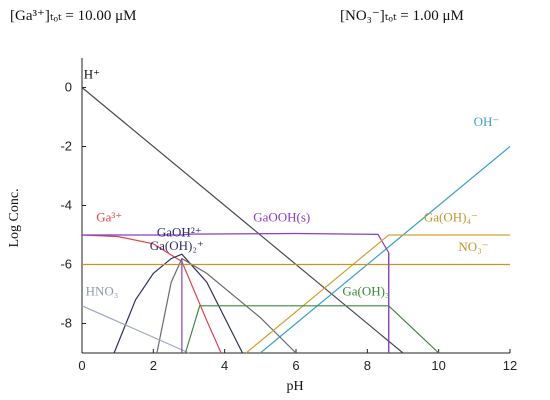 Image resolution: width=550 pixels, height=400 pixels. I want to click on x-tick-label: 8, so click(367, 365).